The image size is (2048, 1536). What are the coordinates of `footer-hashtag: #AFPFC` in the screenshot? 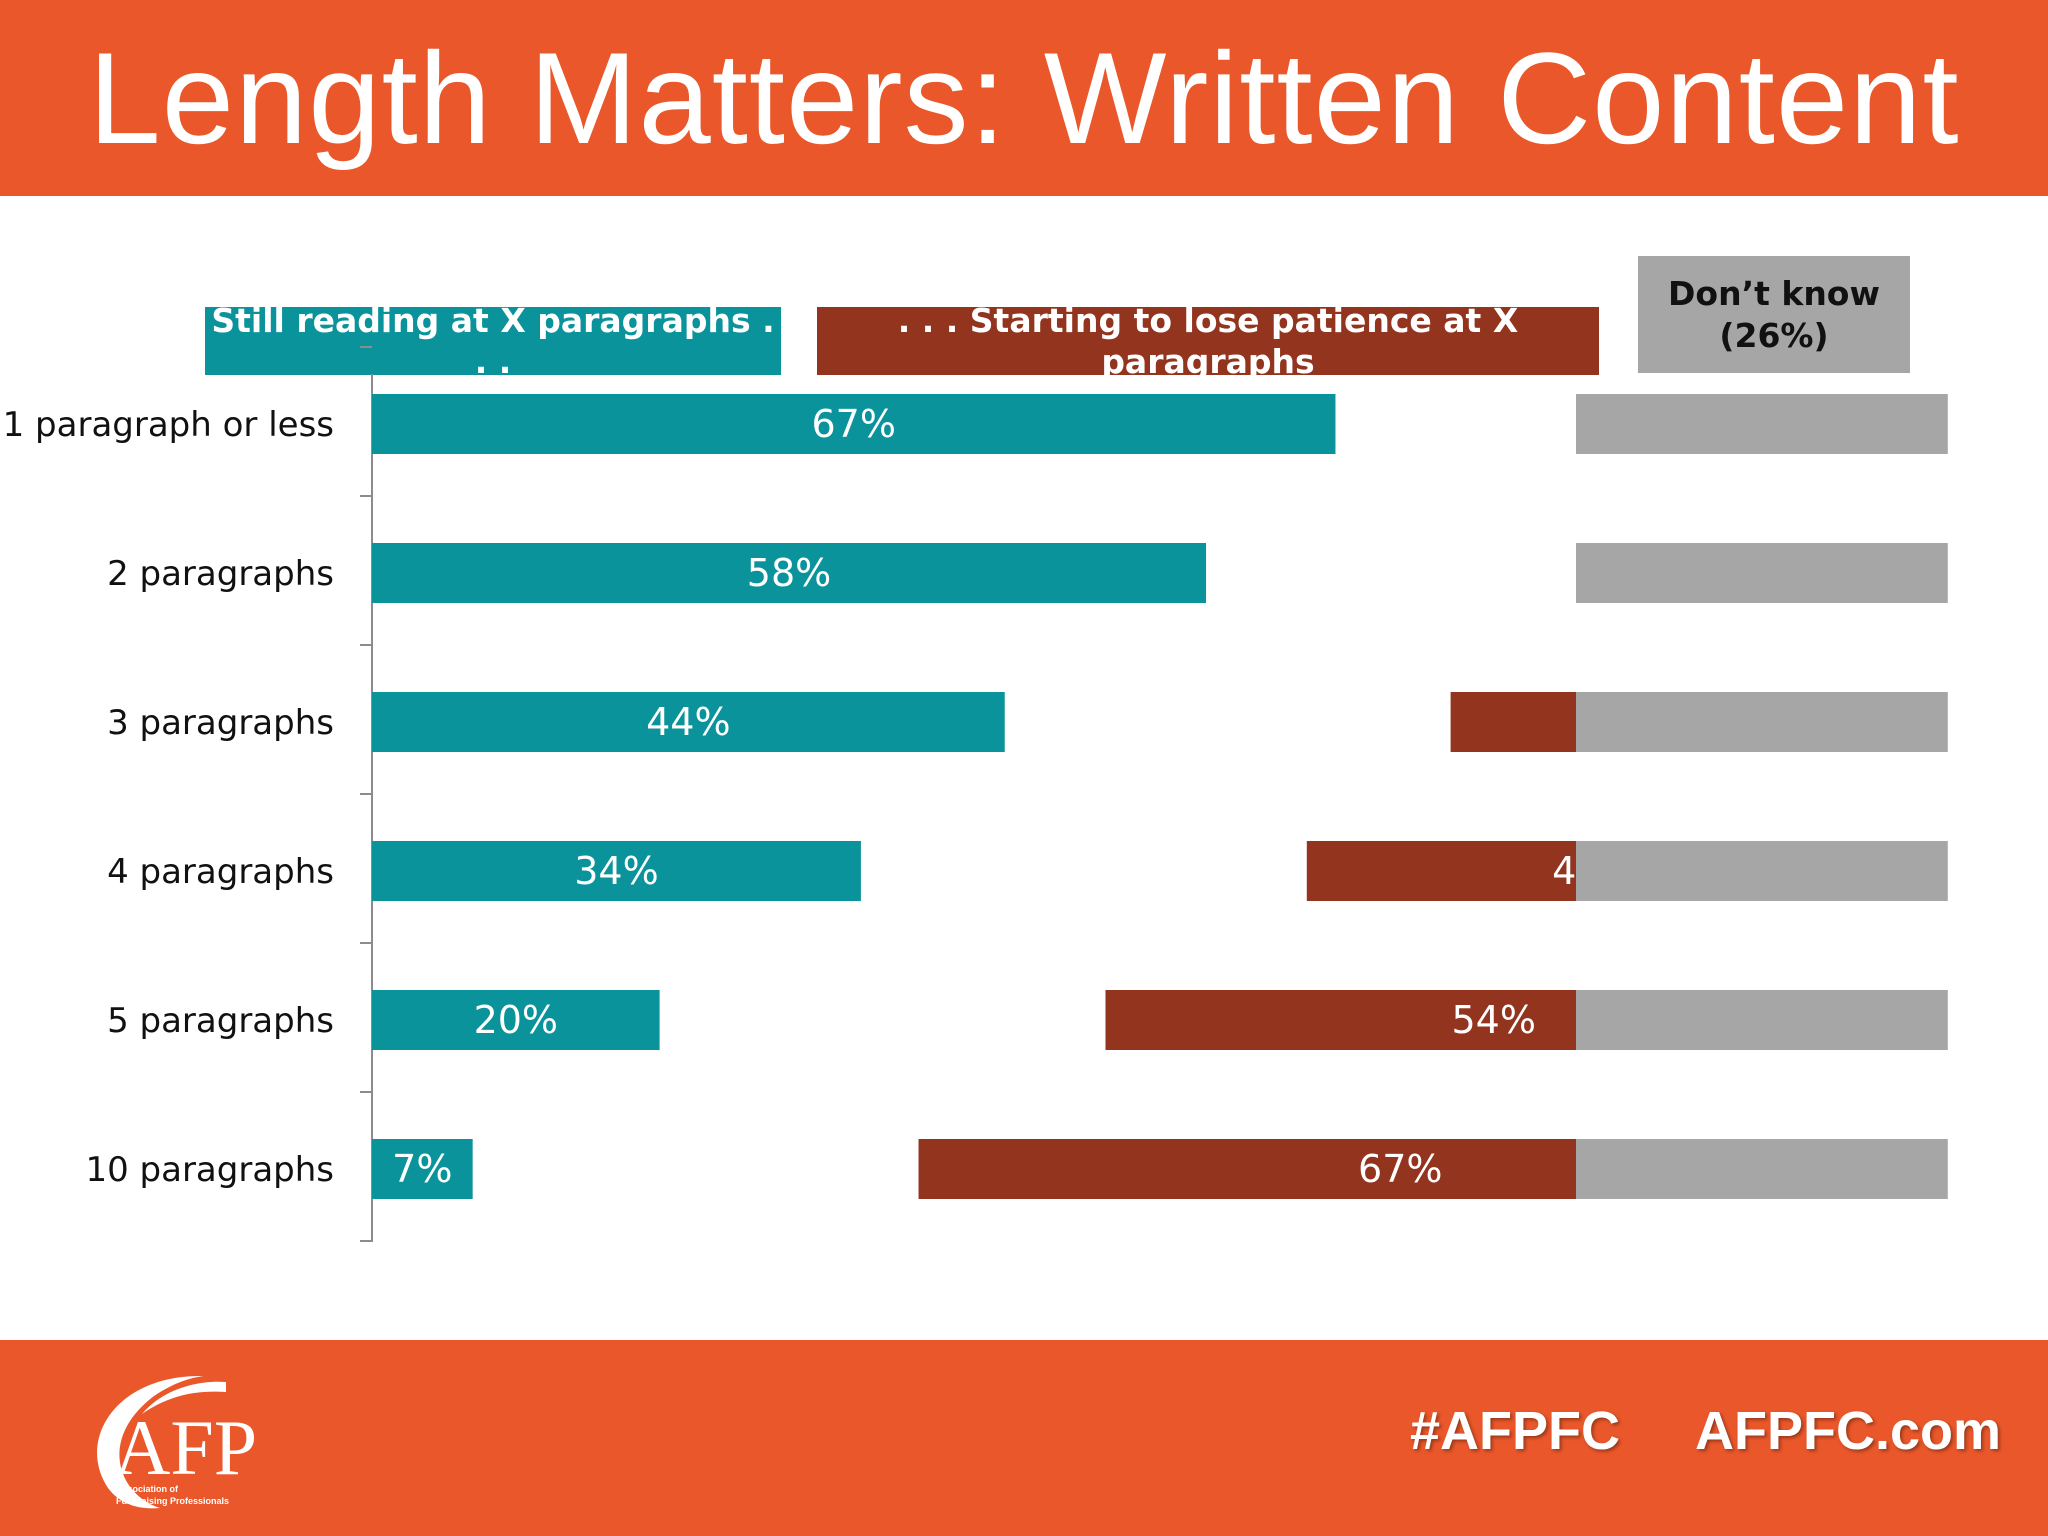 It's located at (1515, 1431).